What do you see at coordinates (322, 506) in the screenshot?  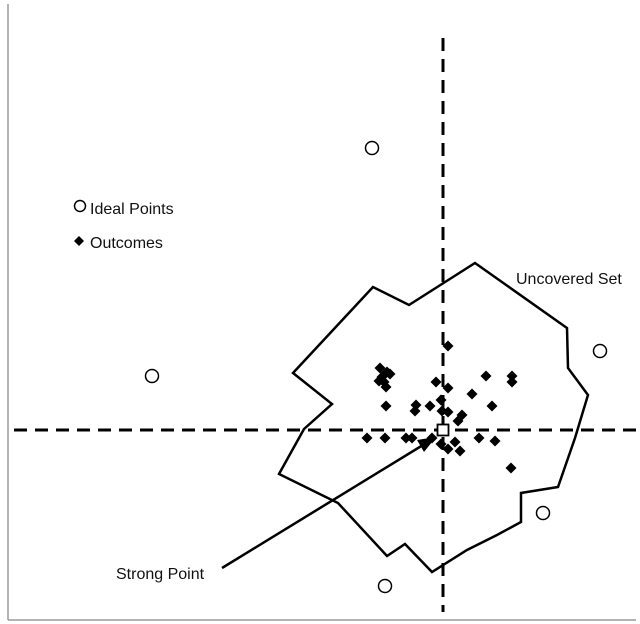 I see `arrow-shaft` at bounding box center [322, 506].